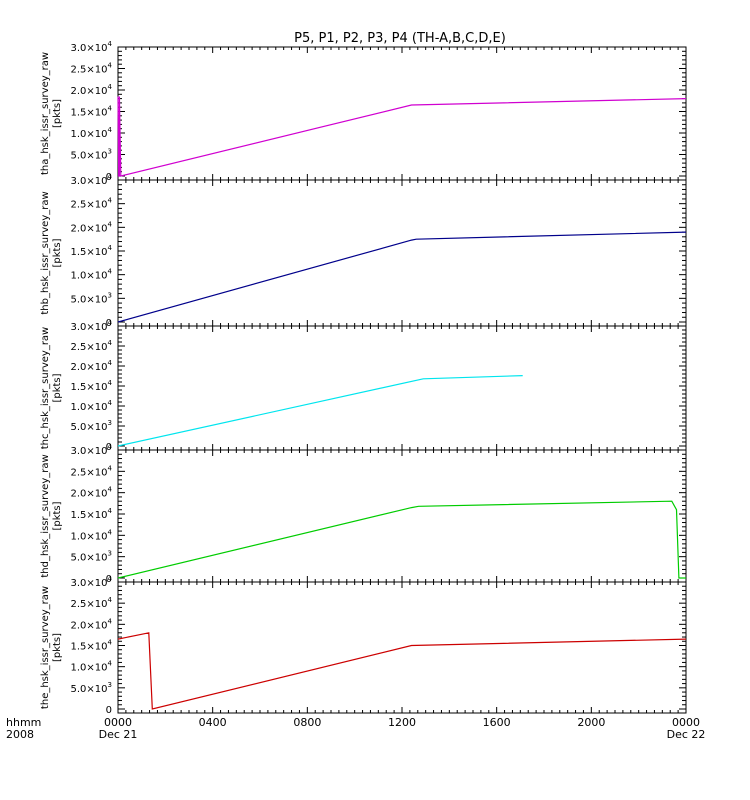 The width and height of the screenshot is (750, 800). I want to click on time-tick-date: Dec 21, so click(118, 734).